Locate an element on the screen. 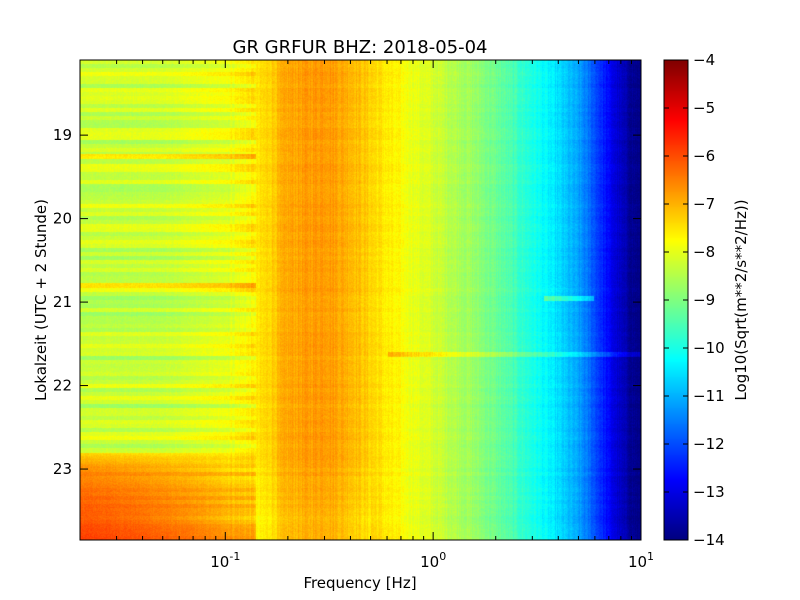 The image size is (800, 600). colorbar-tick-label: −9 is located at coordinates (704, 300).